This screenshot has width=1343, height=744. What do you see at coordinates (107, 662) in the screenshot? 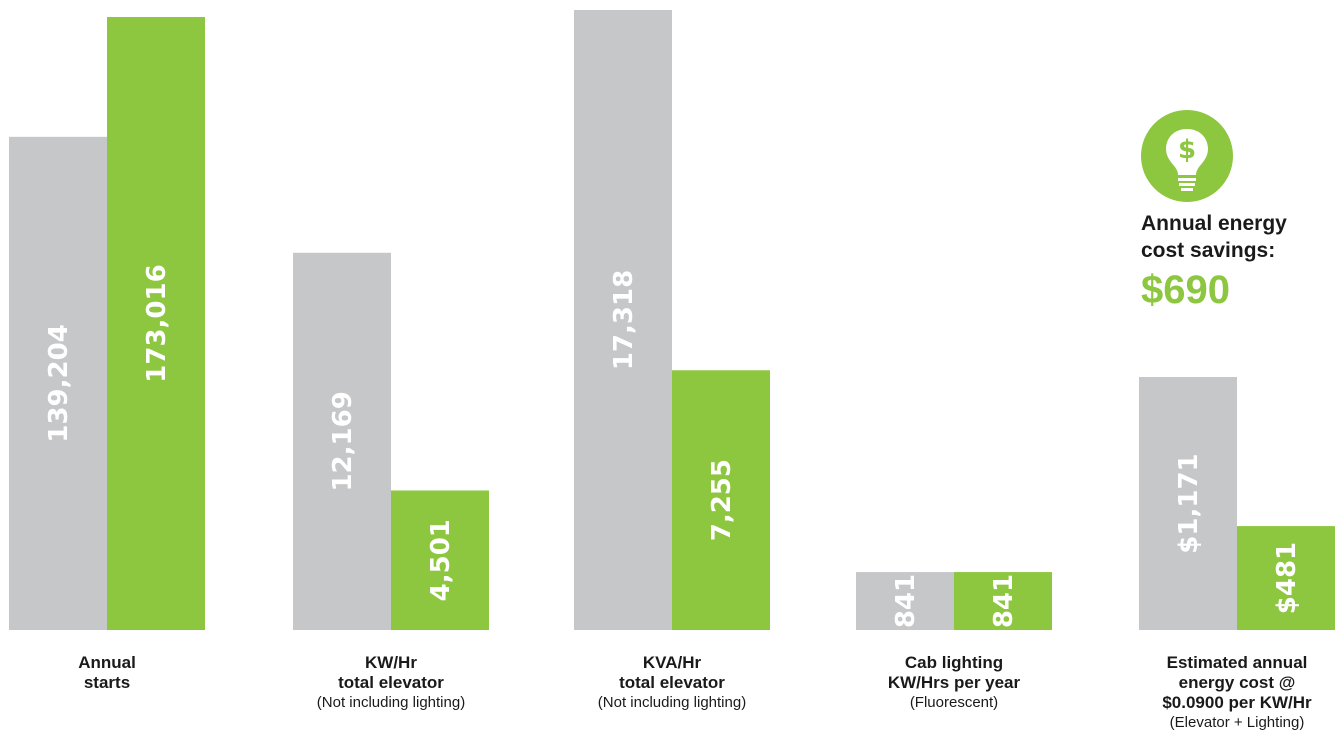
I see `group-label-line: Annual` at bounding box center [107, 662].